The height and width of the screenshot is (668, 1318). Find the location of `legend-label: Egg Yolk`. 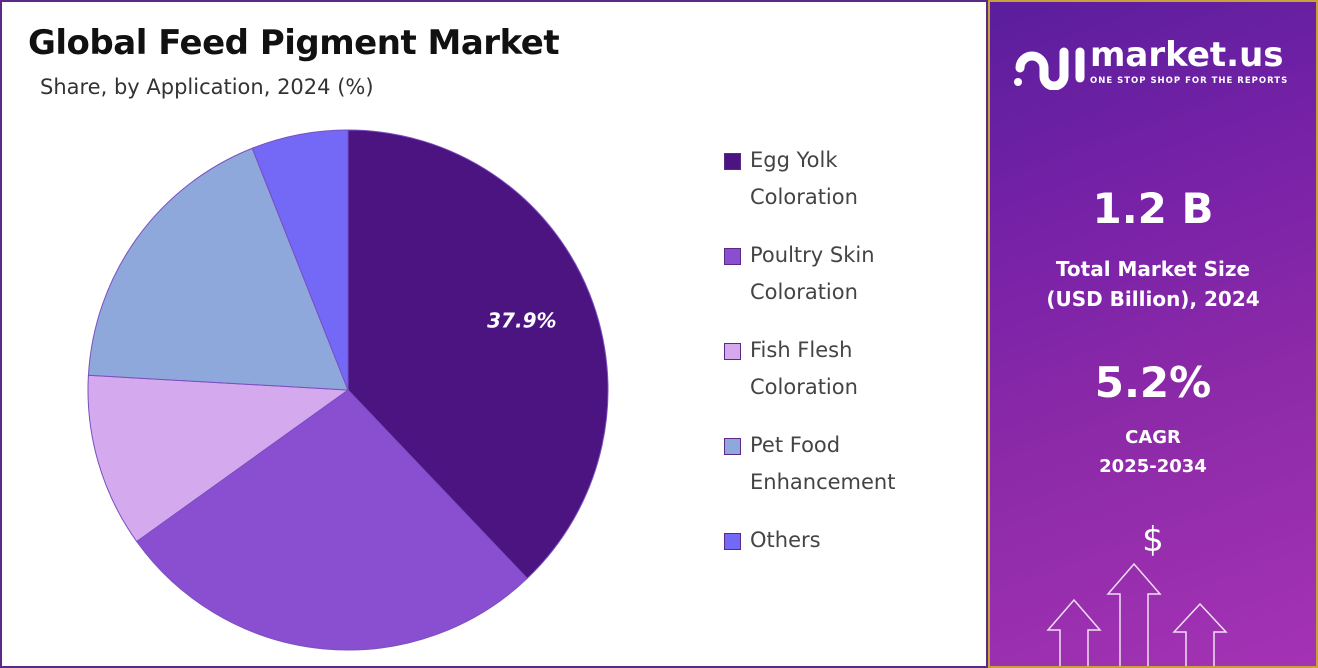

legend-label: Egg Yolk is located at coordinates (794, 160).